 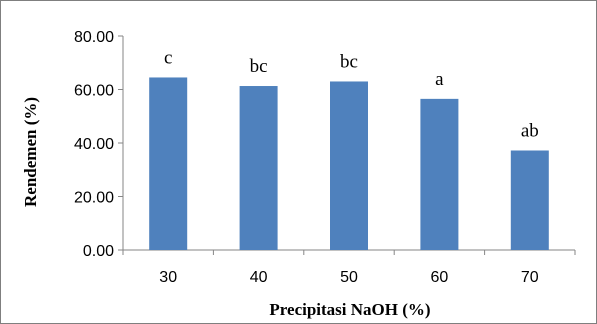 I want to click on x-axis-ticks: 30 40 50 60 70, so click(x=349, y=268).